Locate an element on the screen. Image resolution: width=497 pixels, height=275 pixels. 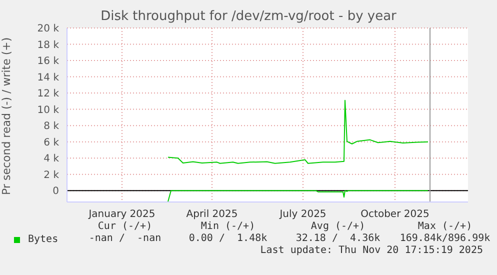
y-tick-label: 6 k is located at coordinates (52, 142).